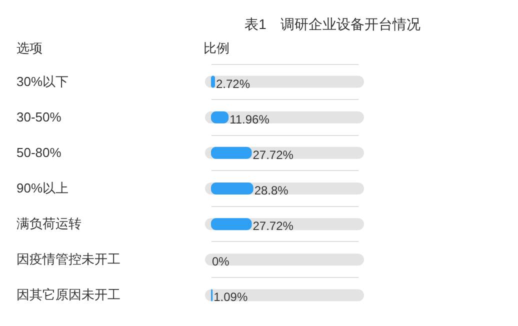 The width and height of the screenshot is (518, 326). I want to click on y-tick-label: 50-80%, so click(39, 152).